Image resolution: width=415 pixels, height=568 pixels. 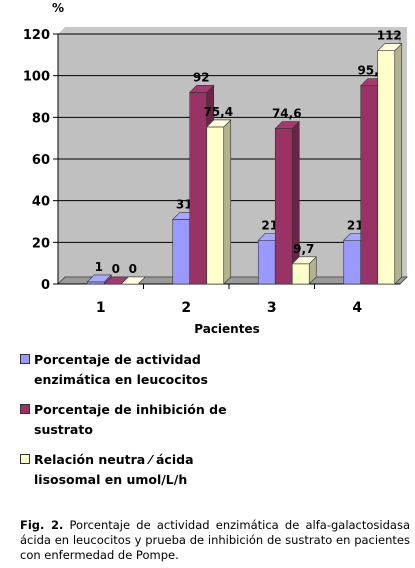 What do you see at coordinates (227, 329) in the screenshot?
I see `x-axis-label: Pacientes` at bounding box center [227, 329].